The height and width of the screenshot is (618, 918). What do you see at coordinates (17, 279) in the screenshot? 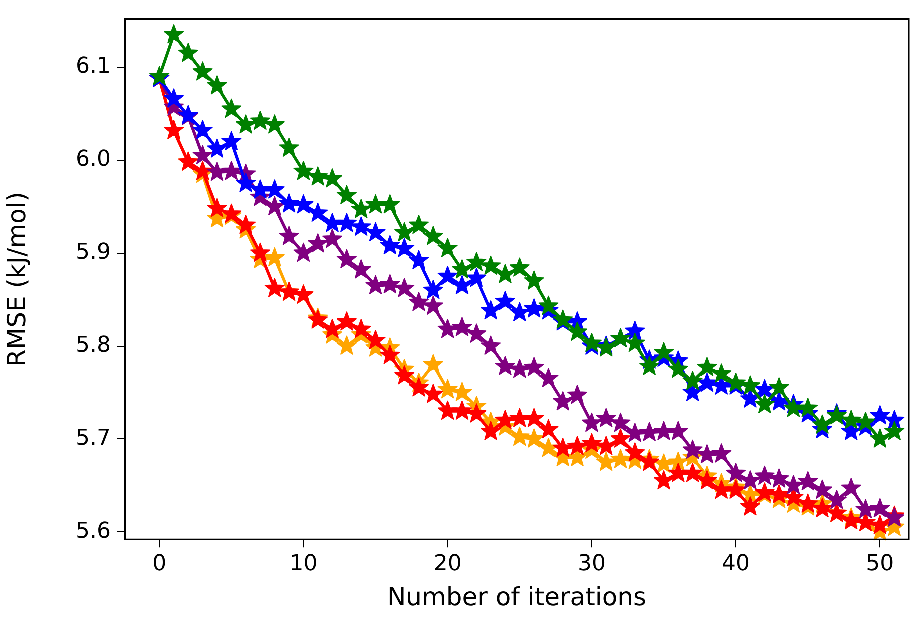
I see `y-axis-title: RMSE (kJ/mol)` at bounding box center [17, 279].